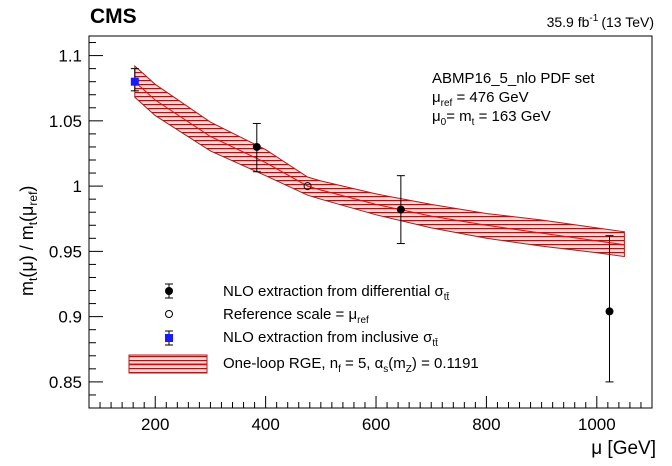 Image resolution: width=672 pixels, height=466 pixels. What do you see at coordinates (447, 103) in the screenshot?
I see `mu-ref-sub: ref` at bounding box center [447, 103].